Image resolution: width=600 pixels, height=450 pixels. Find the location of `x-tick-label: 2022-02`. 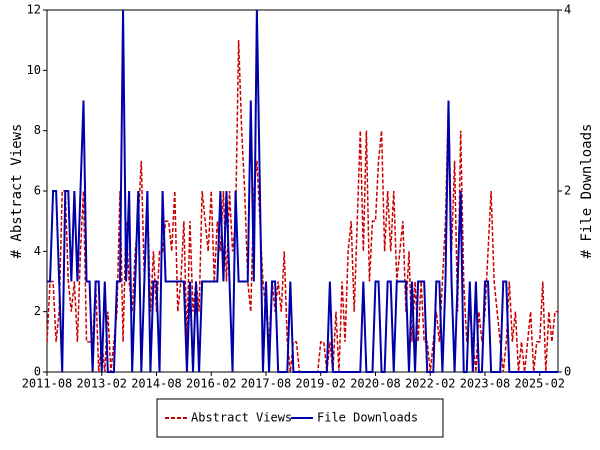

x-tick-label: 2022-02 is located at coordinates (430, 384).